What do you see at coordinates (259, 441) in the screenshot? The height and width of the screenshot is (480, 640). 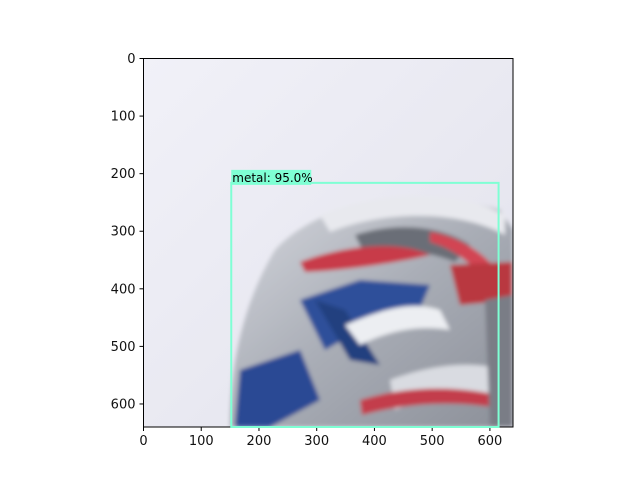 I see `x-tick-label: 200` at bounding box center [259, 441].